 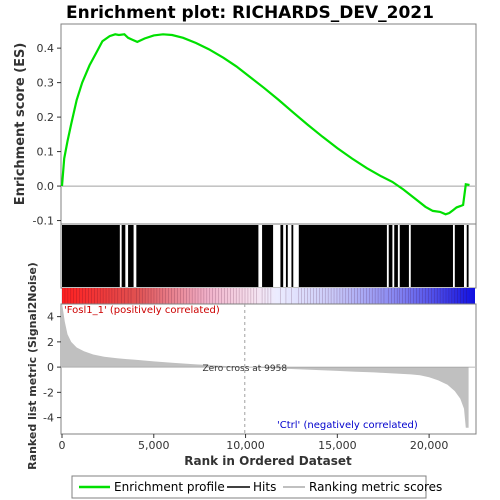 What do you see at coordinates (245, 445) in the screenshot?
I see `x-tick-label: 10,000` at bounding box center [245, 445].